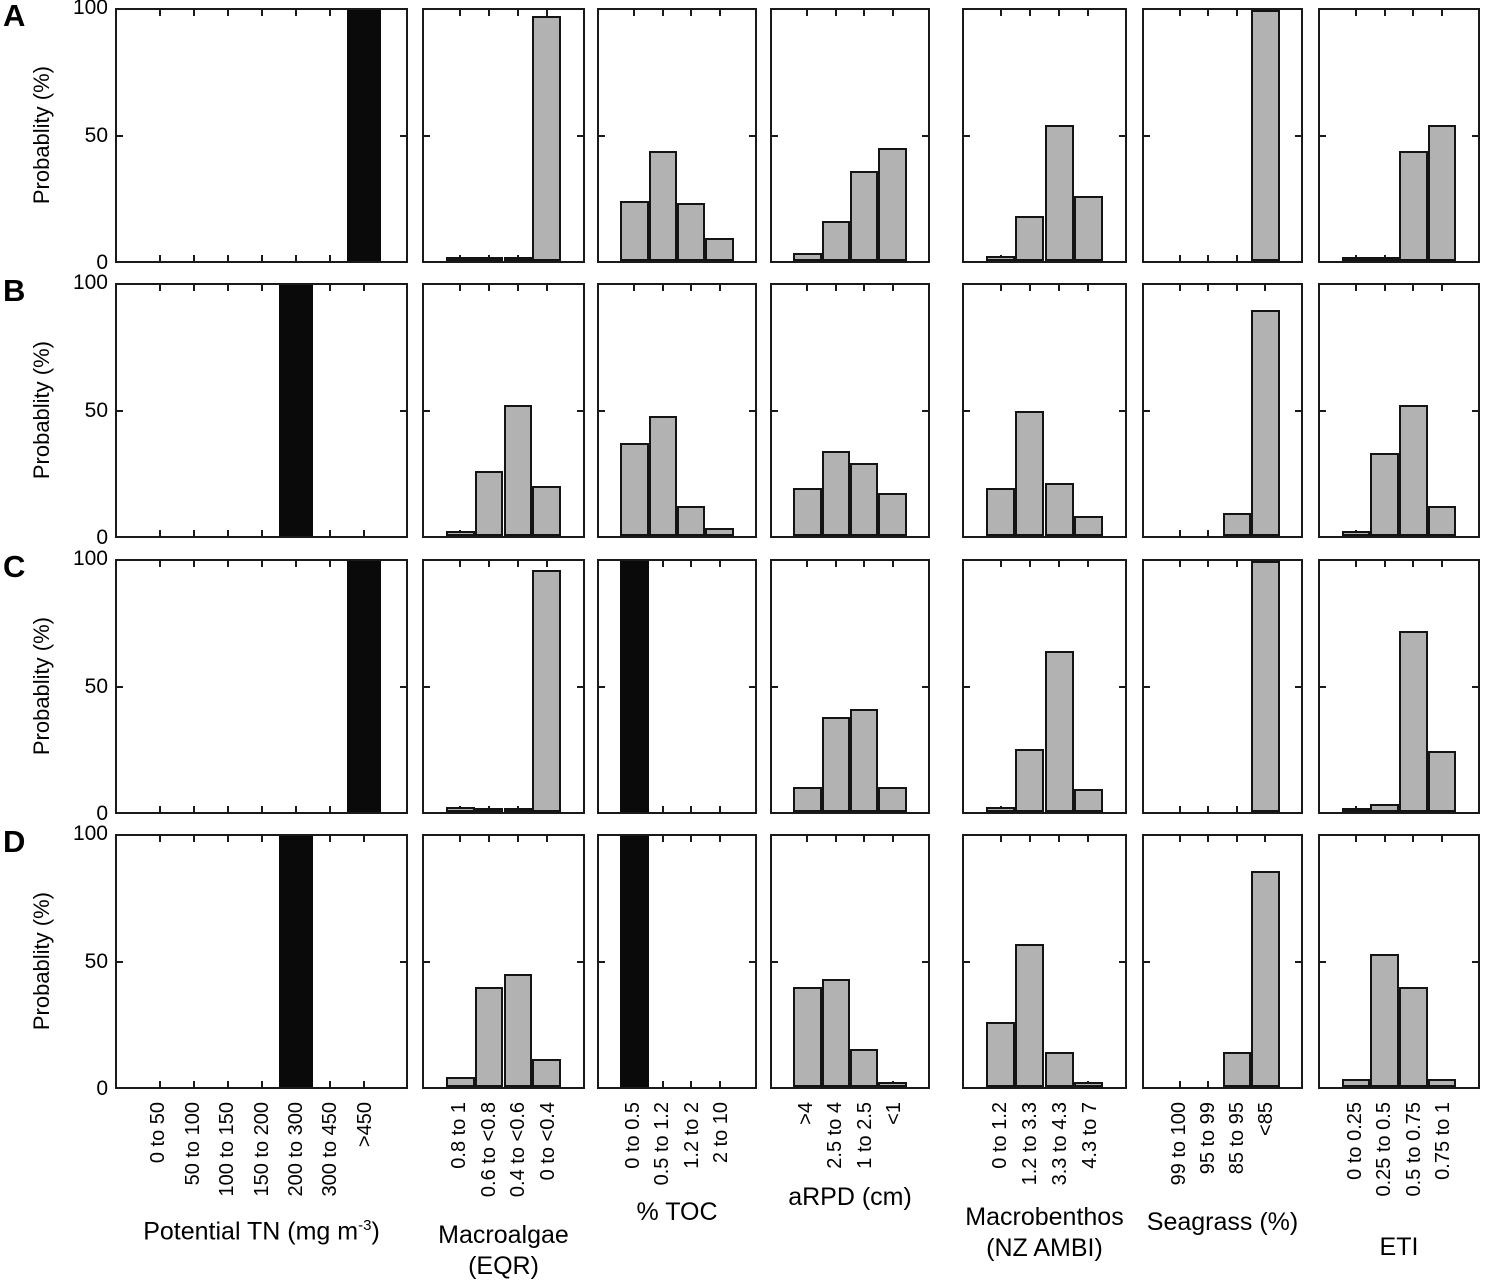  I want to click on column-title-text: Seagrass (%), so click(1222, 1222).